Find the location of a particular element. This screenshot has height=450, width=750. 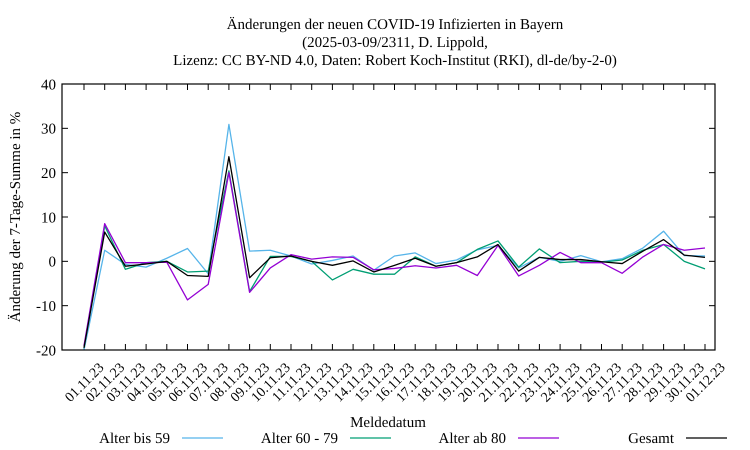

y-tick-label: 20 is located at coordinates (48, 174).